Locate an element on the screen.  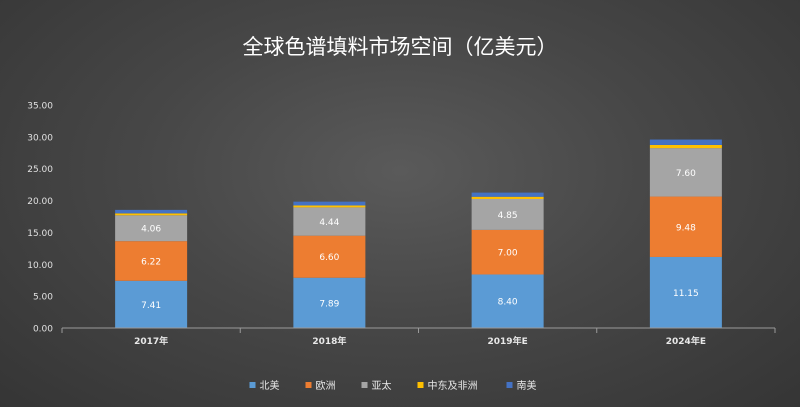
legend: 北美 欧洲 亚太 中东及非洲 南美 is located at coordinates (393, 385).